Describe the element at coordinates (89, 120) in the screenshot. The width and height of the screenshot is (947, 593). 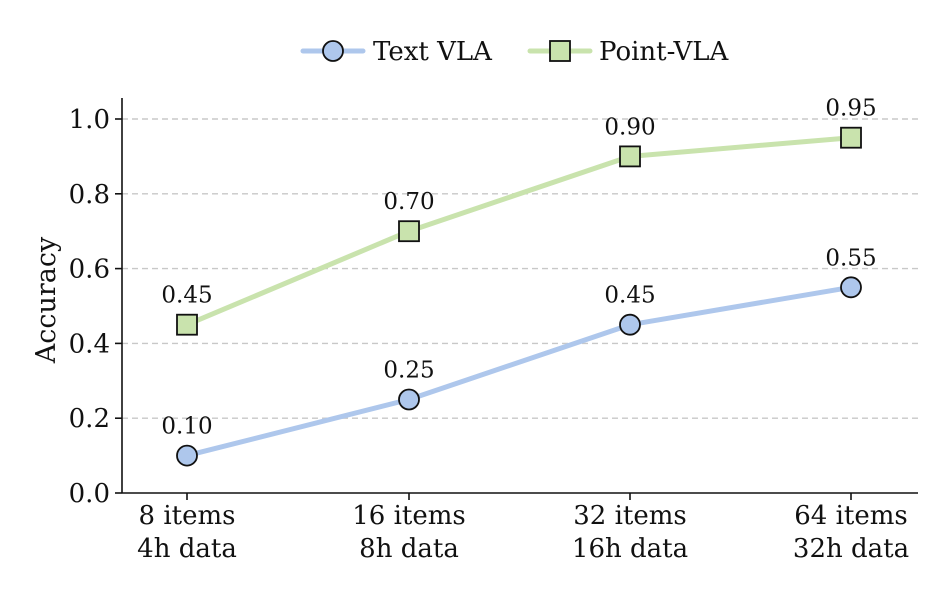
I see `y-tick-label: 1.0` at that location.